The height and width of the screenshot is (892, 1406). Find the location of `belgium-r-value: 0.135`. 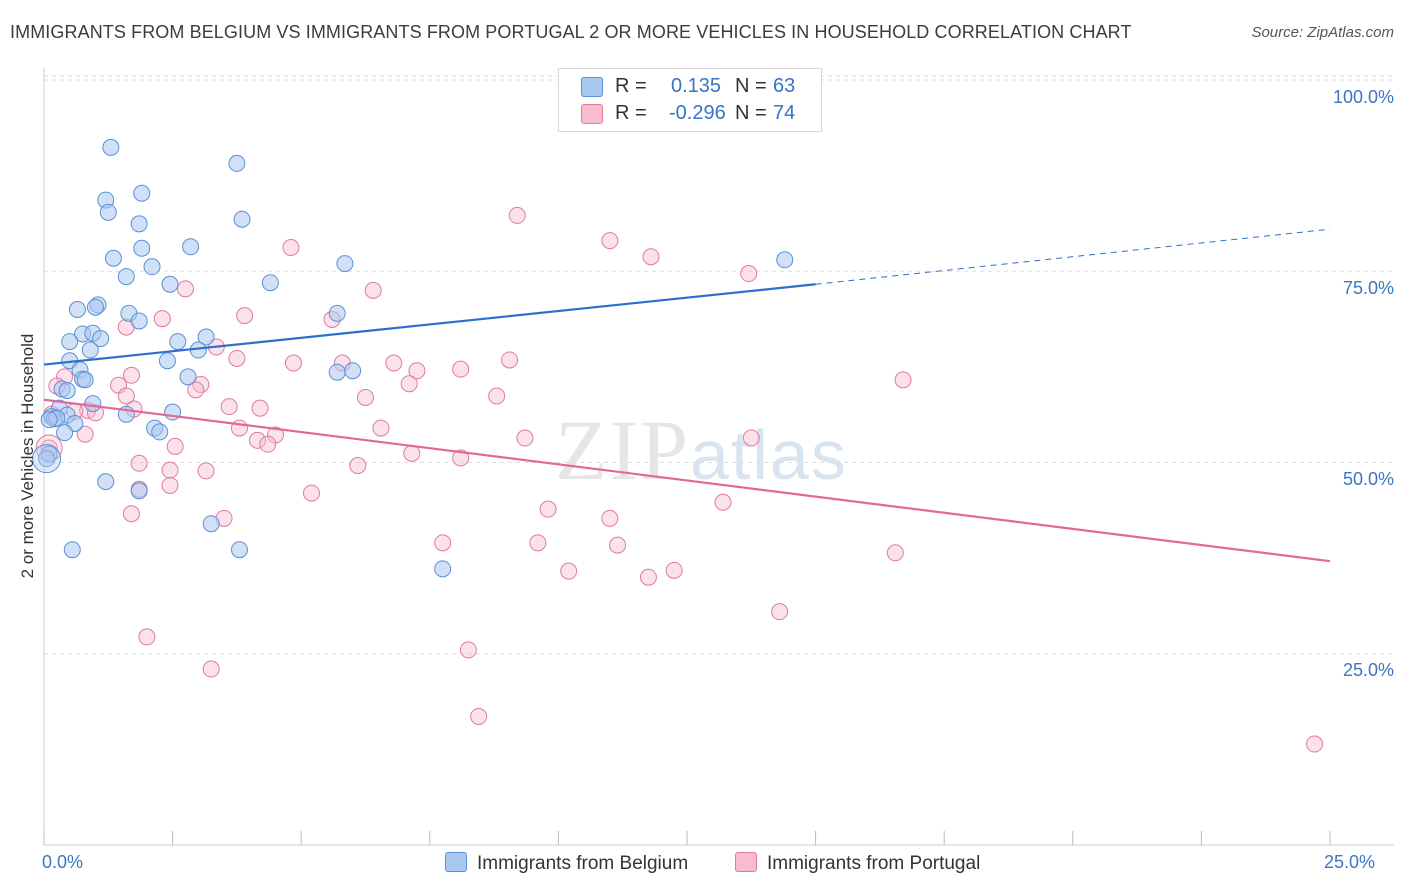

belgium-r-value: 0.135 is located at coordinates (696, 86).